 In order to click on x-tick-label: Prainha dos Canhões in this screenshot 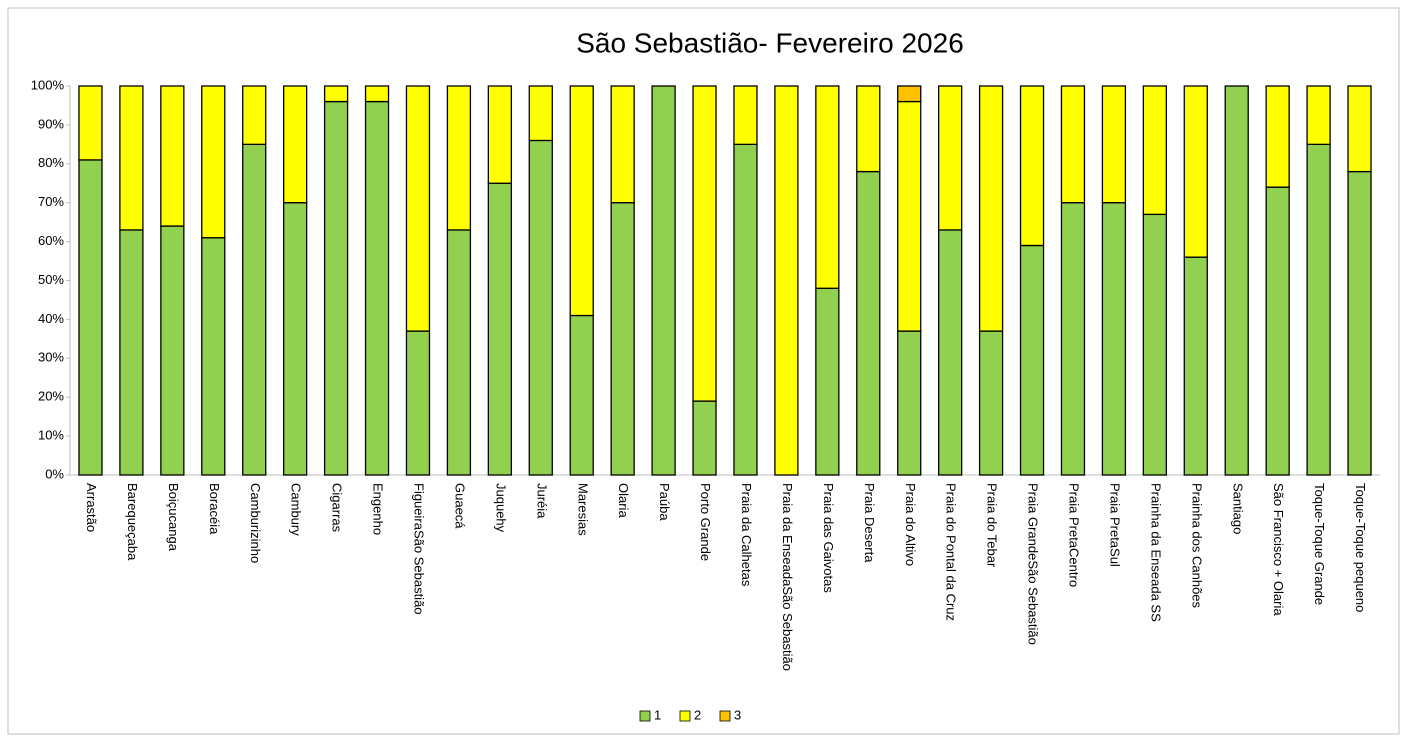, I will do `click(1196, 546)`.